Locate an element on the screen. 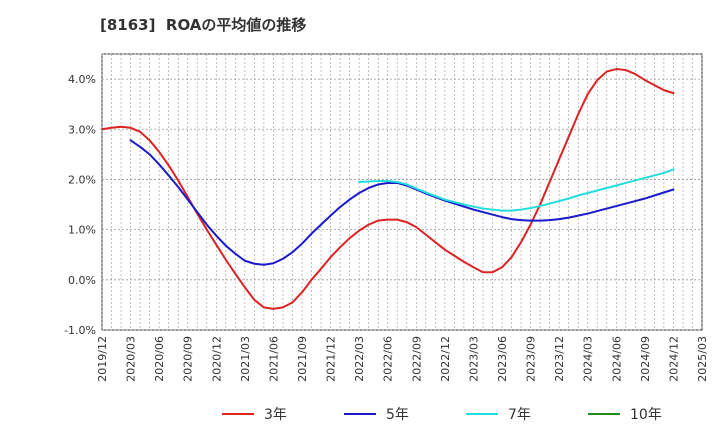 The image size is (720, 440). x-tick-label: 2024/09 is located at coordinates (645, 359).